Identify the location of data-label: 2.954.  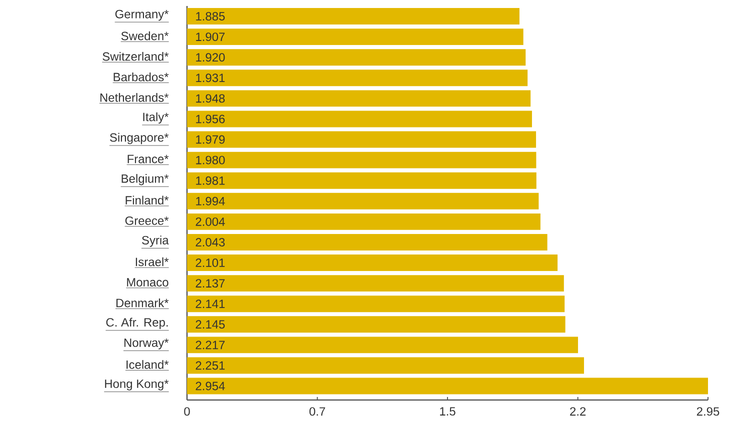
(210, 386).